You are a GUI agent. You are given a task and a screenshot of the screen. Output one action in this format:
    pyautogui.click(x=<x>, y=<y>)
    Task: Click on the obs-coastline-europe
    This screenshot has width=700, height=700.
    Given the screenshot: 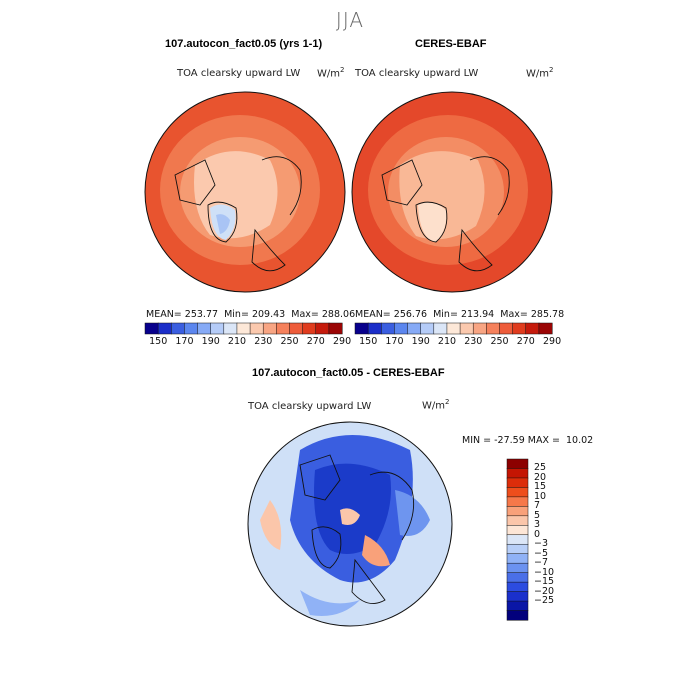 What is the action you would take?
    pyautogui.click(x=475, y=250)
    